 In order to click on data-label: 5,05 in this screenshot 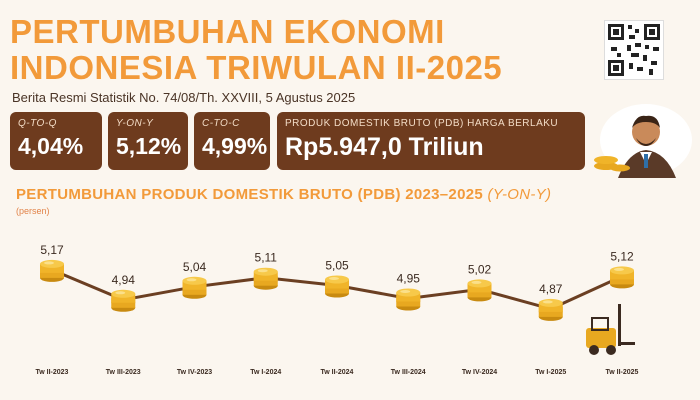, I will do `click(337, 266)`.